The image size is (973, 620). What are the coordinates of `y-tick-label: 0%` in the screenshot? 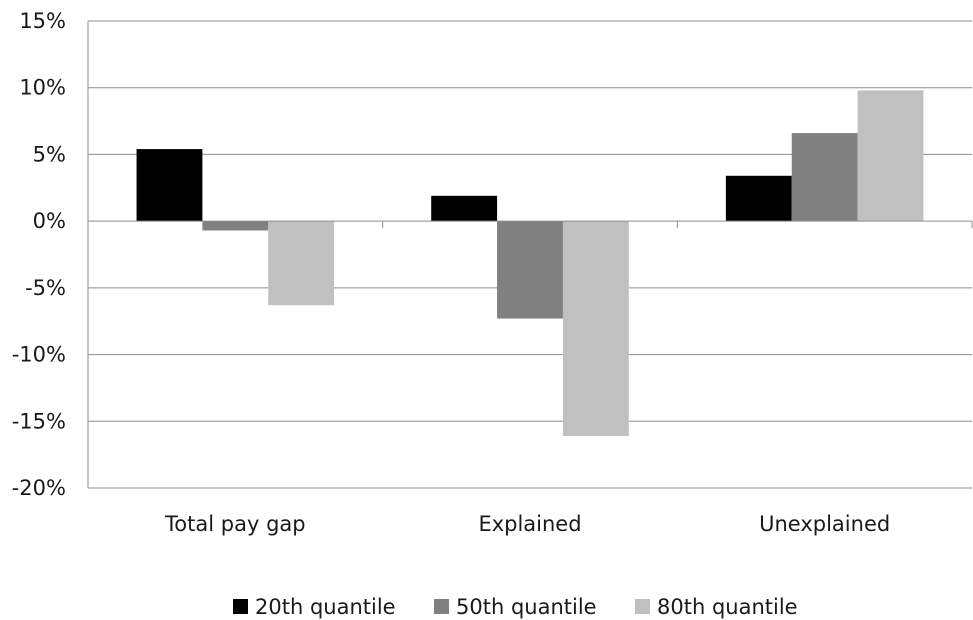 It's located at (49, 221).